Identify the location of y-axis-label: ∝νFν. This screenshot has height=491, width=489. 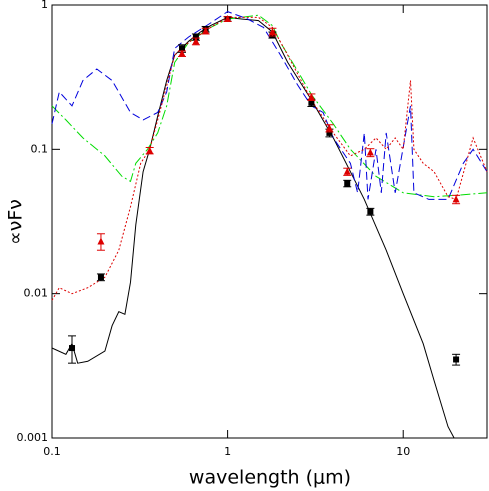
(16, 222).